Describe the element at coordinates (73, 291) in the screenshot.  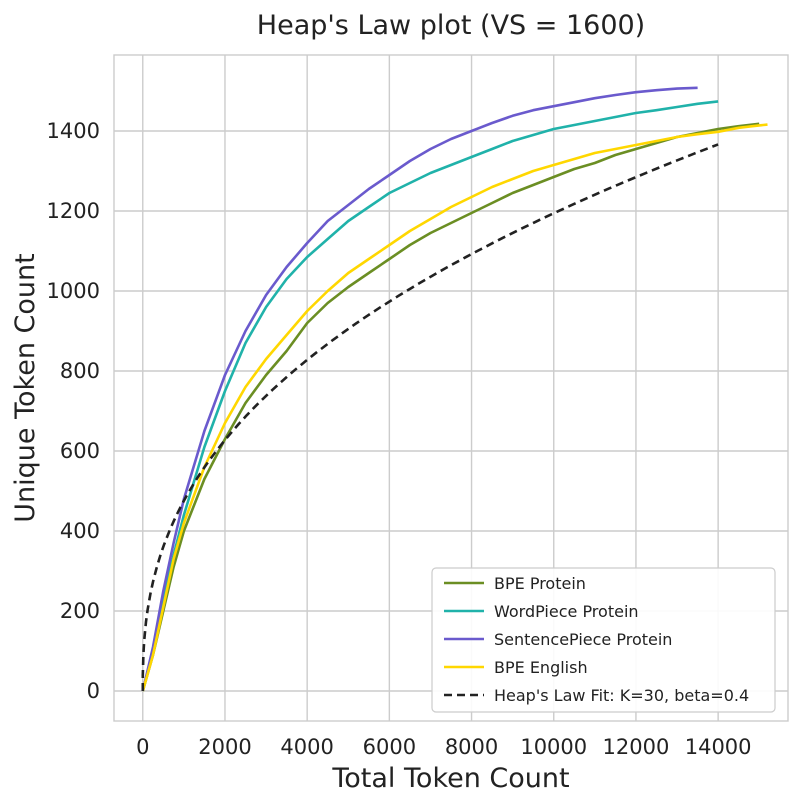
I see `y-tick-label: 1000` at that location.